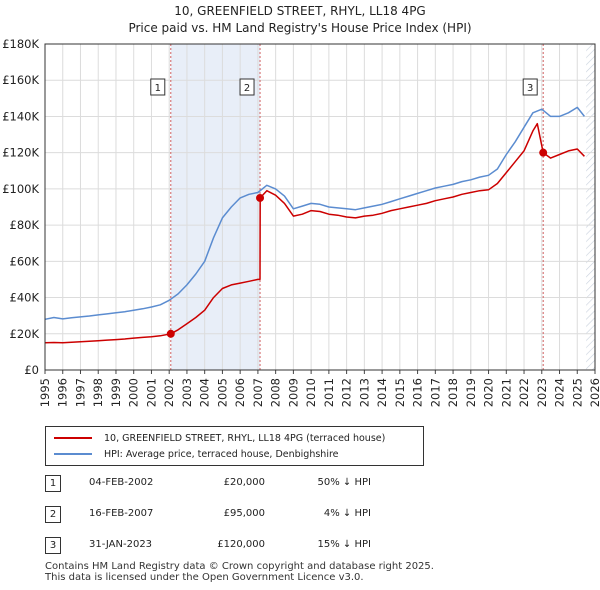  What do you see at coordinates (347, 513) in the screenshot?
I see `transaction-hpi-diff: 4% ↓ HPI` at bounding box center [347, 513].